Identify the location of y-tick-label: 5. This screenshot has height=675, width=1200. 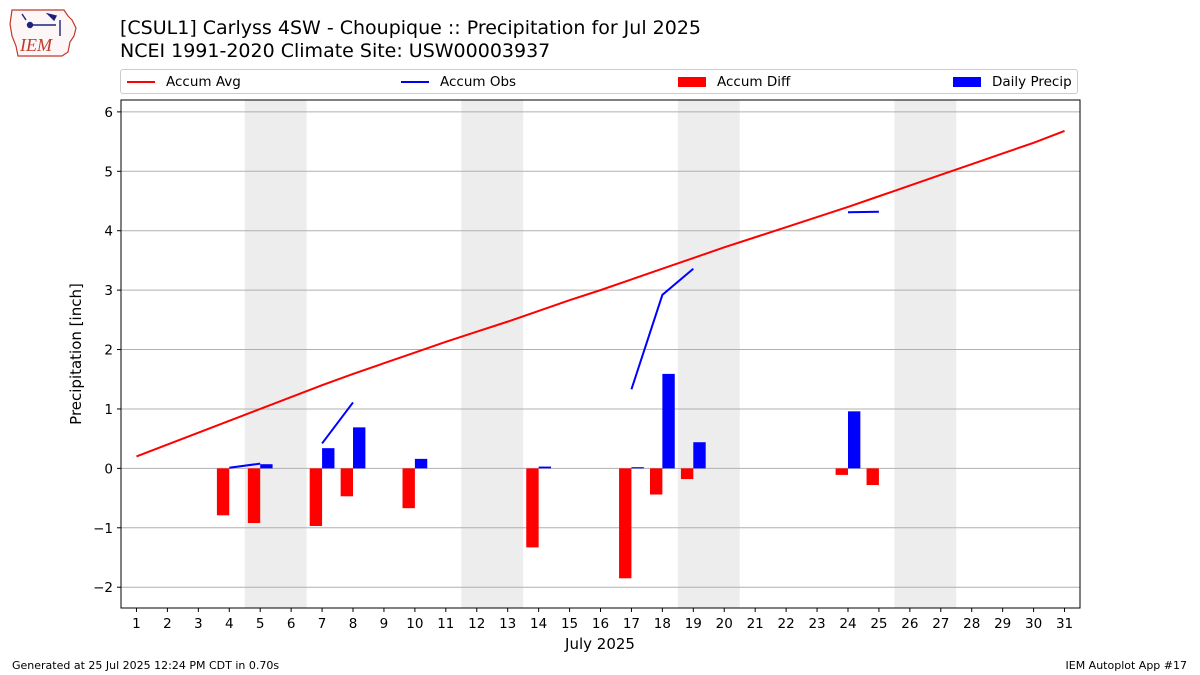
(108, 172).